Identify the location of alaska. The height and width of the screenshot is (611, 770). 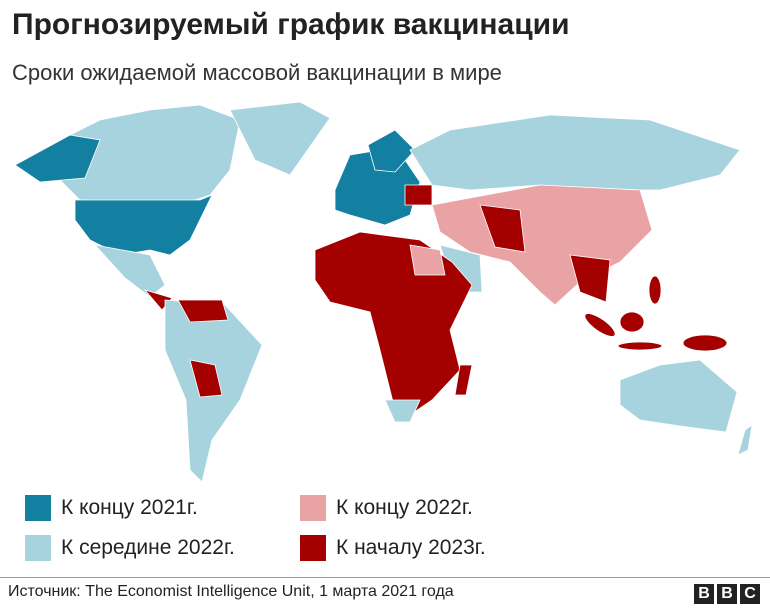
(57, 158).